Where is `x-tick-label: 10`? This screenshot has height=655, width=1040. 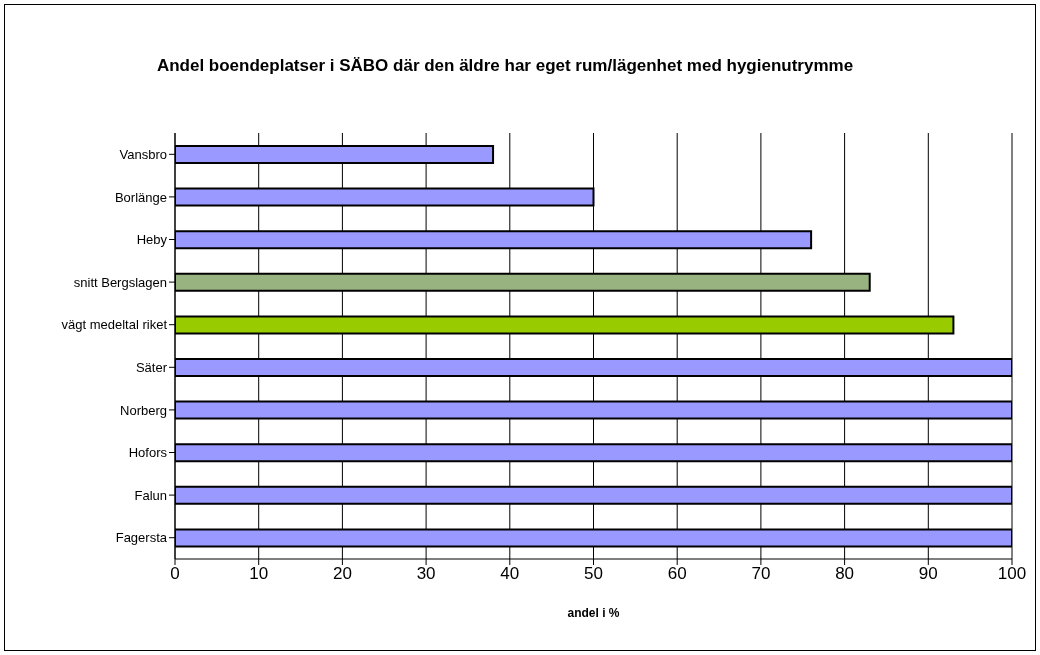 x-tick-label: 10 is located at coordinates (259, 574).